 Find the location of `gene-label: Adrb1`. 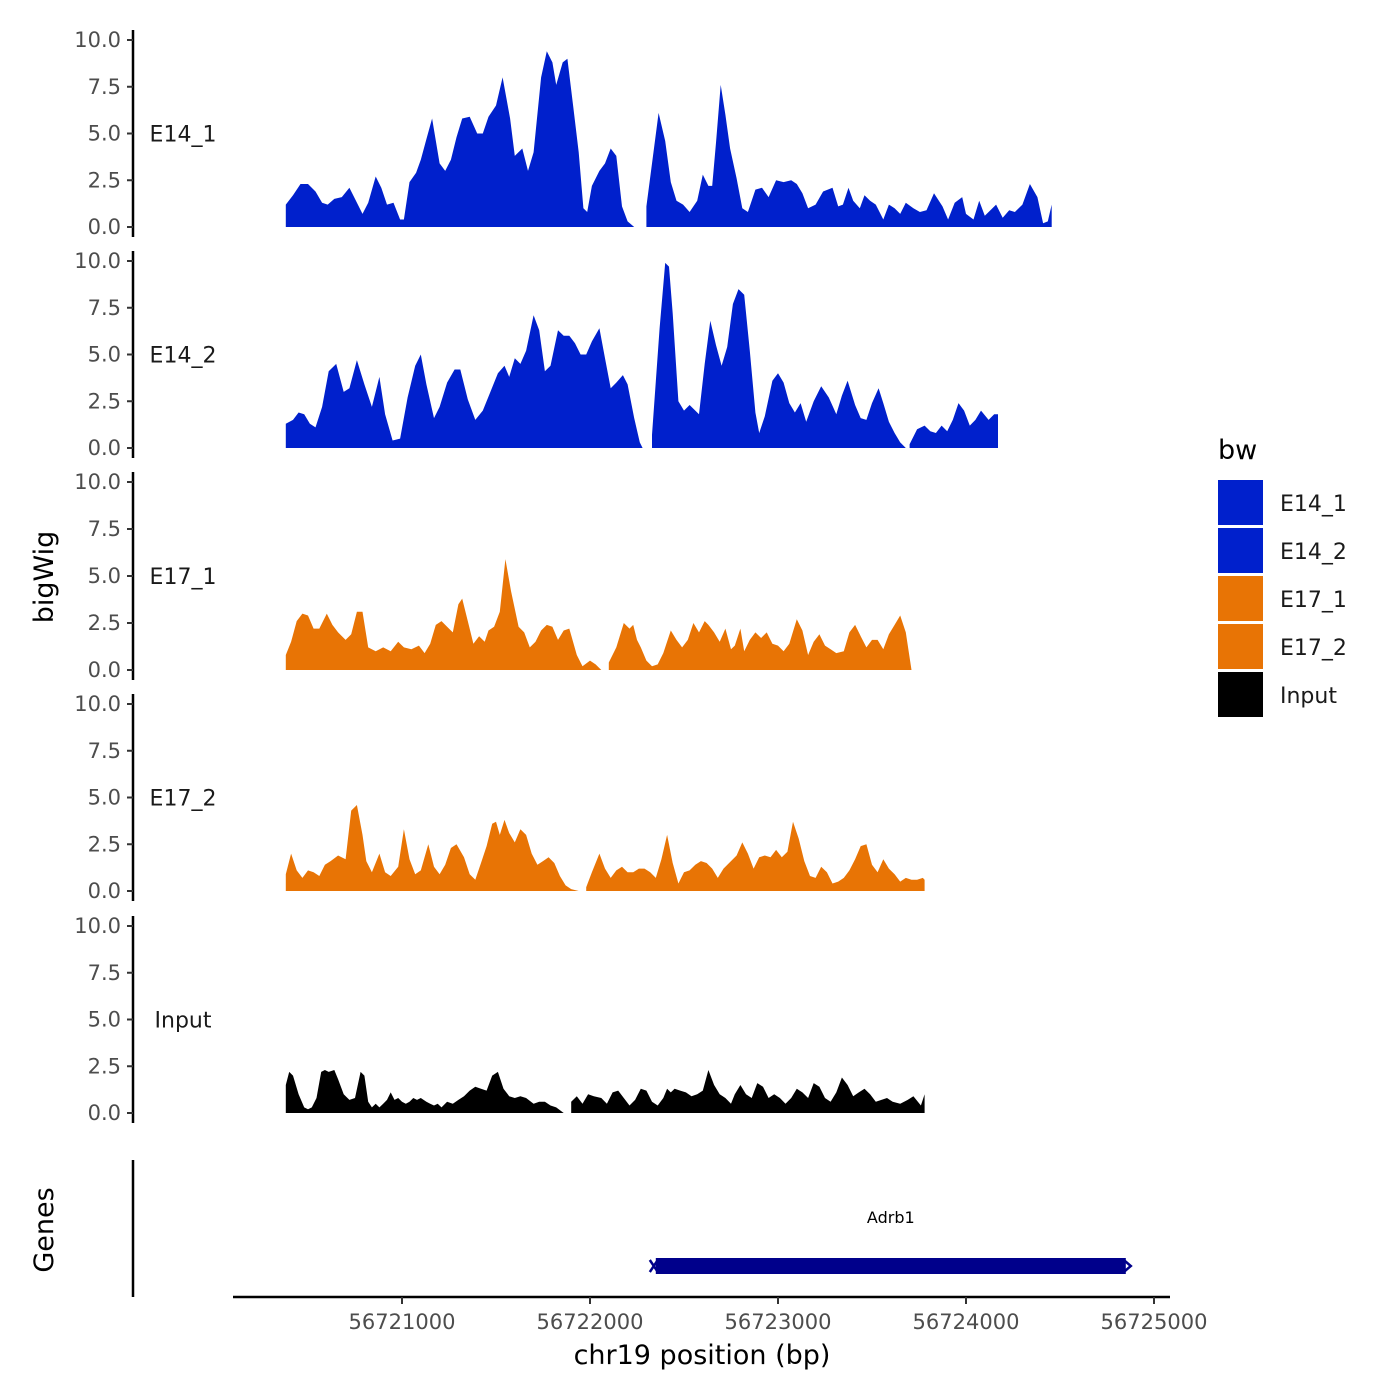

gene-label: Adrb1 is located at coordinates (891, 1217).